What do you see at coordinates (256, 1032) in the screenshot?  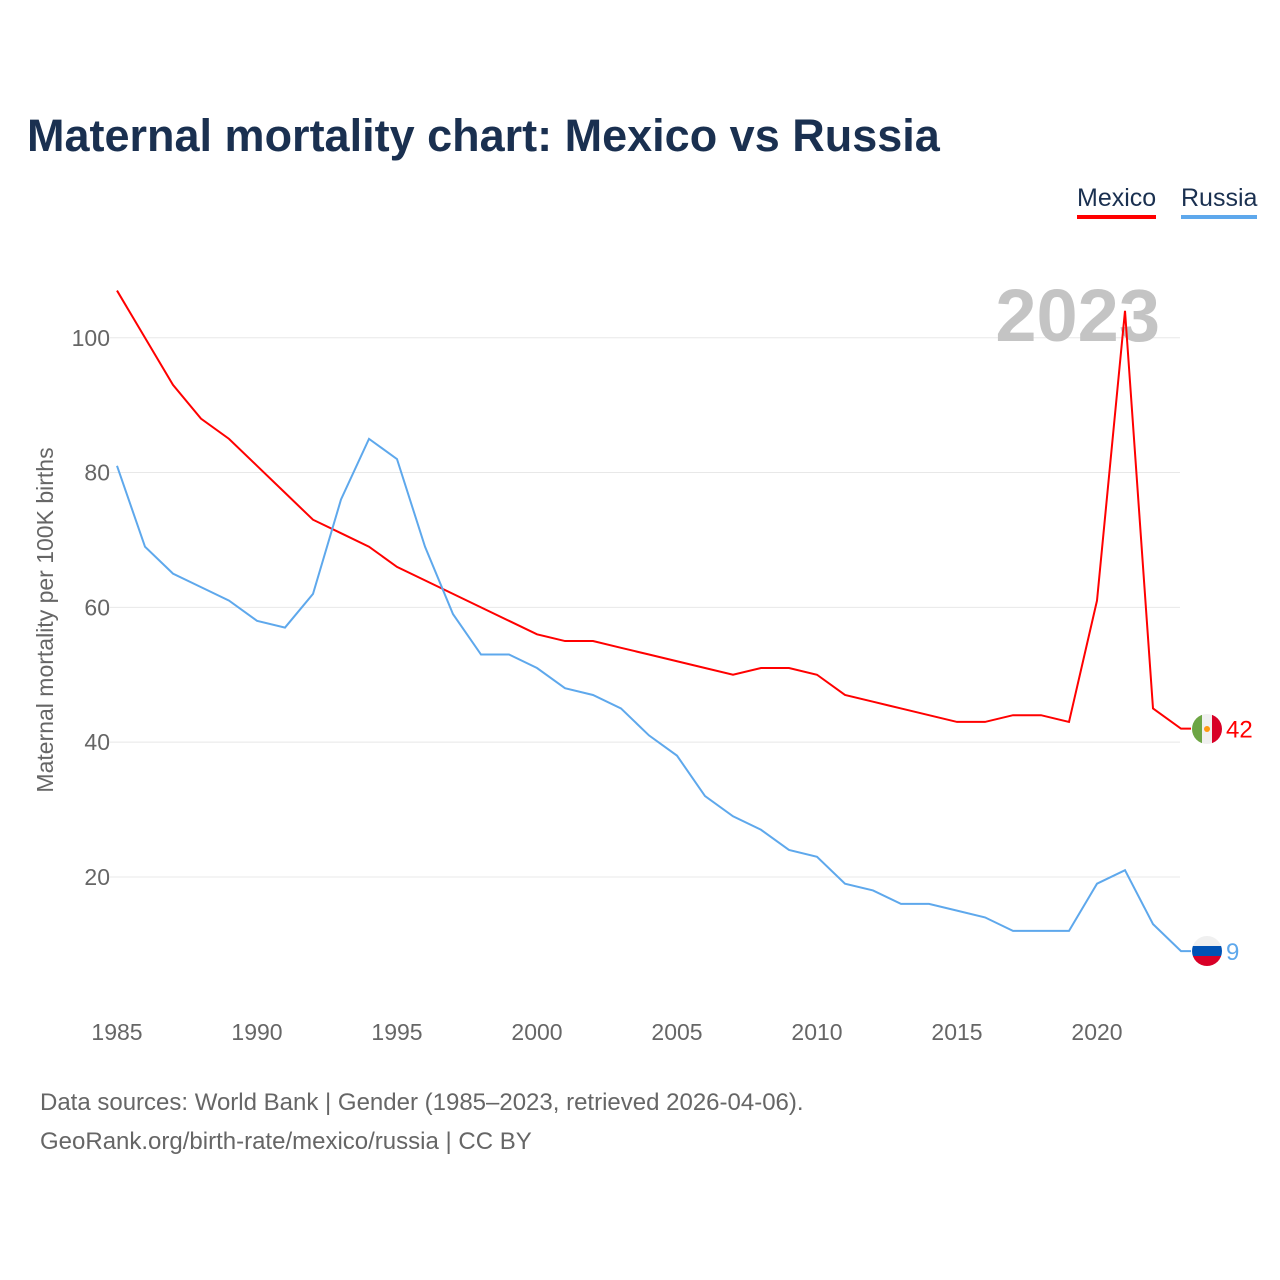 I see `x-tick-label: 1990` at bounding box center [256, 1032].